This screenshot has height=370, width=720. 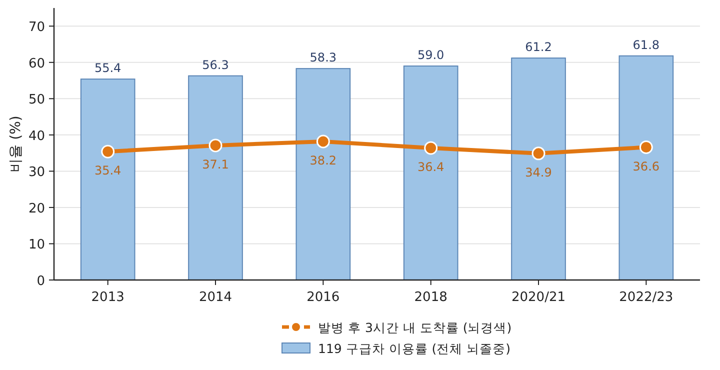 What do you see at coordinates (323, 57) in the screenshot?
I see `data-label: 58.3` at bounding box center [323, 57].